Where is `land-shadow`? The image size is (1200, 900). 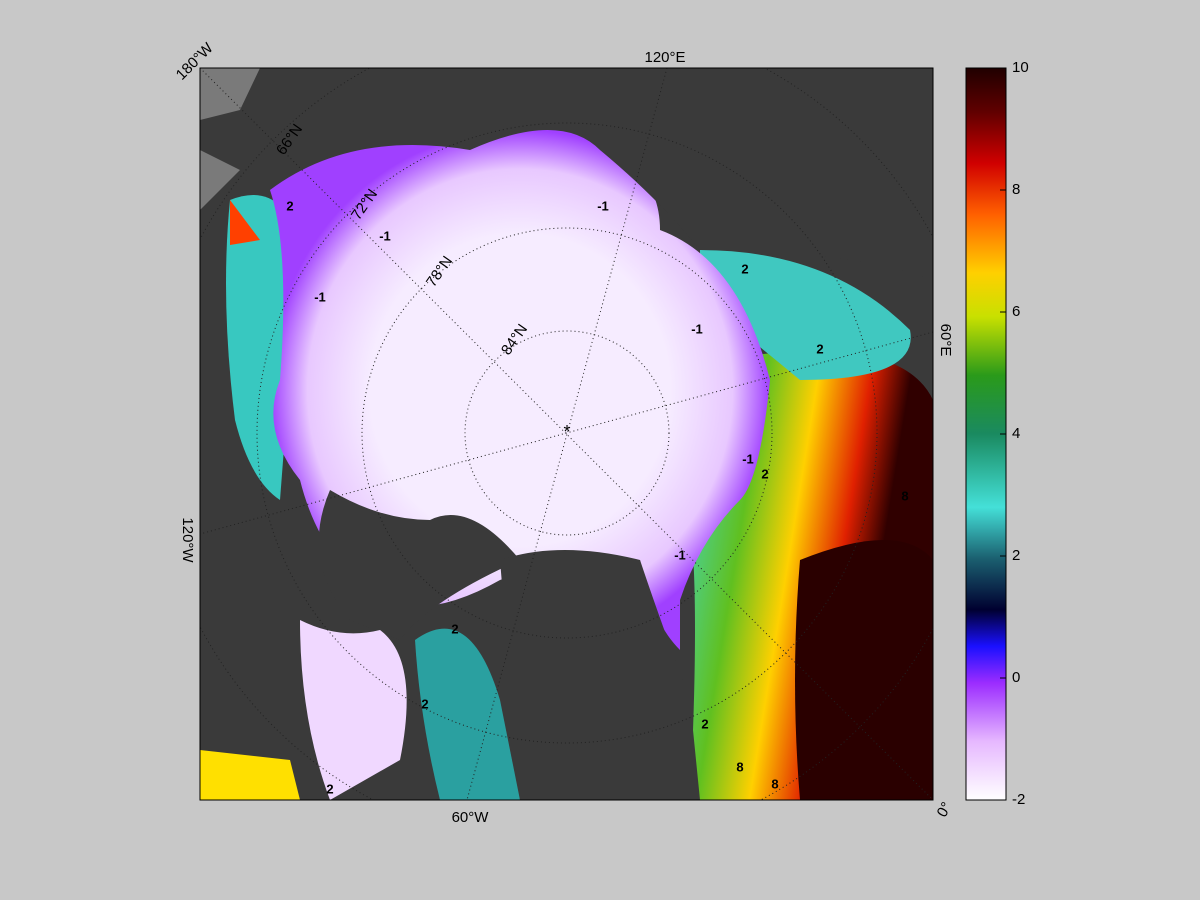 land-shadow is located at coordinates (230, 139).